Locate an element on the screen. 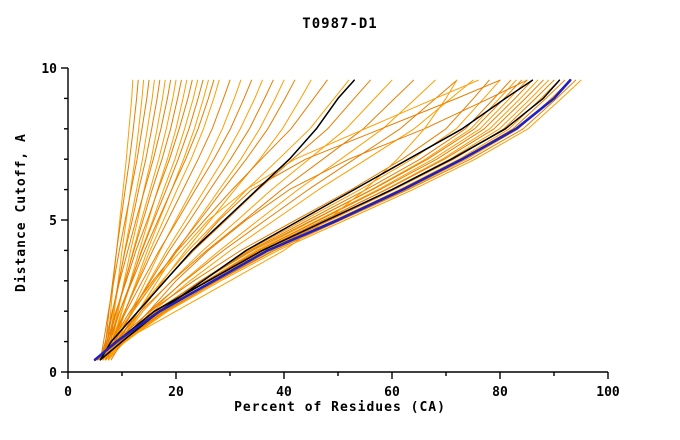 Image resolution: width=680 pixels, height=440 pixels. y-tick-label: 0 is located at coordinates (53, 373).